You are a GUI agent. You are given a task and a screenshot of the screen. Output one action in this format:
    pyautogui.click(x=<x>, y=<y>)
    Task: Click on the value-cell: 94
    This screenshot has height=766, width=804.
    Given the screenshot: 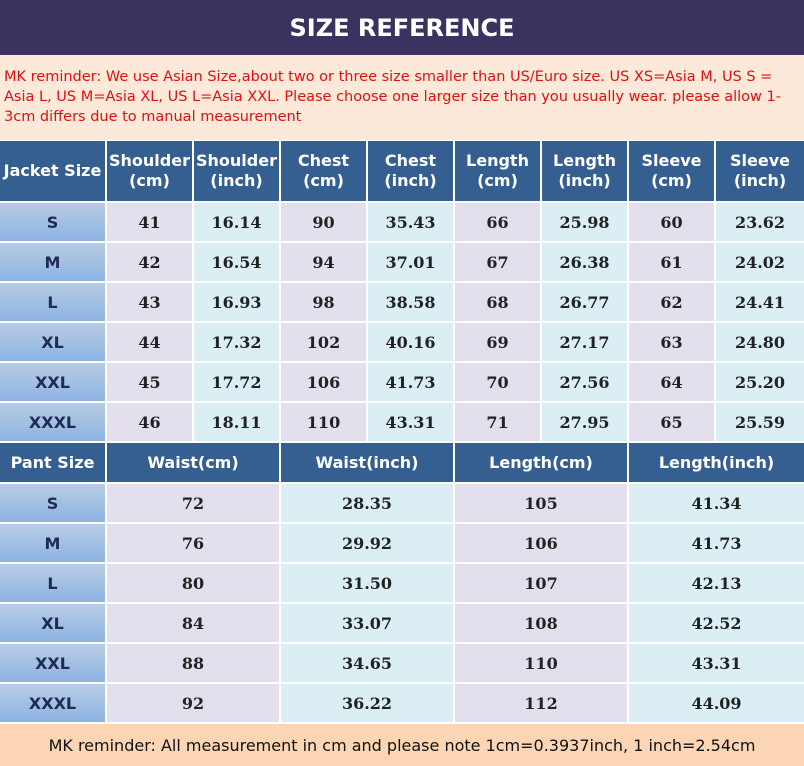 What is the action you would take?
    pyautogui.click(x=324, y=263)
    